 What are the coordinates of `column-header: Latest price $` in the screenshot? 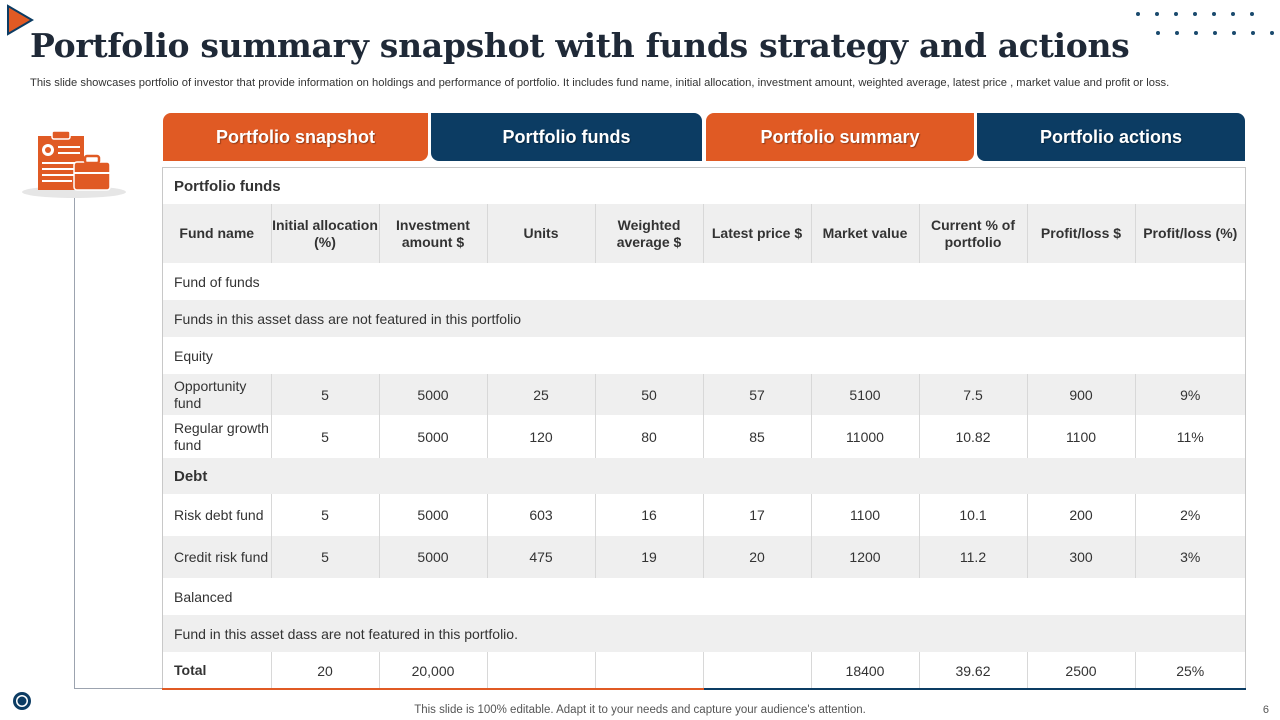 It's located at (757, 233).